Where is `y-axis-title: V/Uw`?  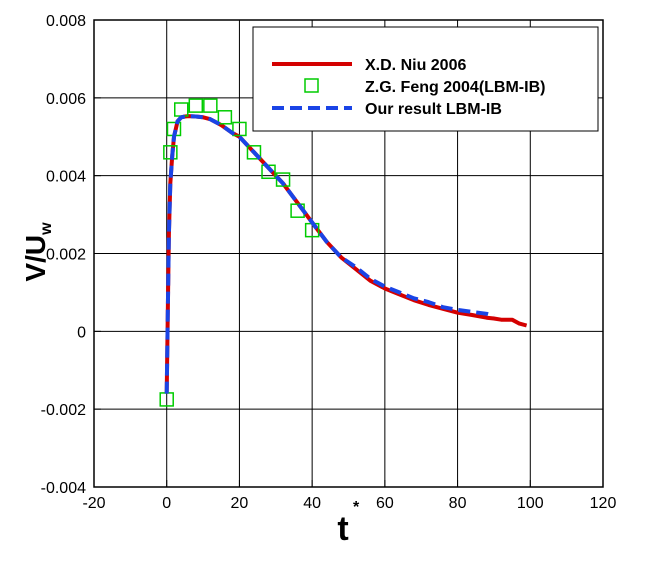 y-axis-title: V/Uw is located at coordinates (37, 252).